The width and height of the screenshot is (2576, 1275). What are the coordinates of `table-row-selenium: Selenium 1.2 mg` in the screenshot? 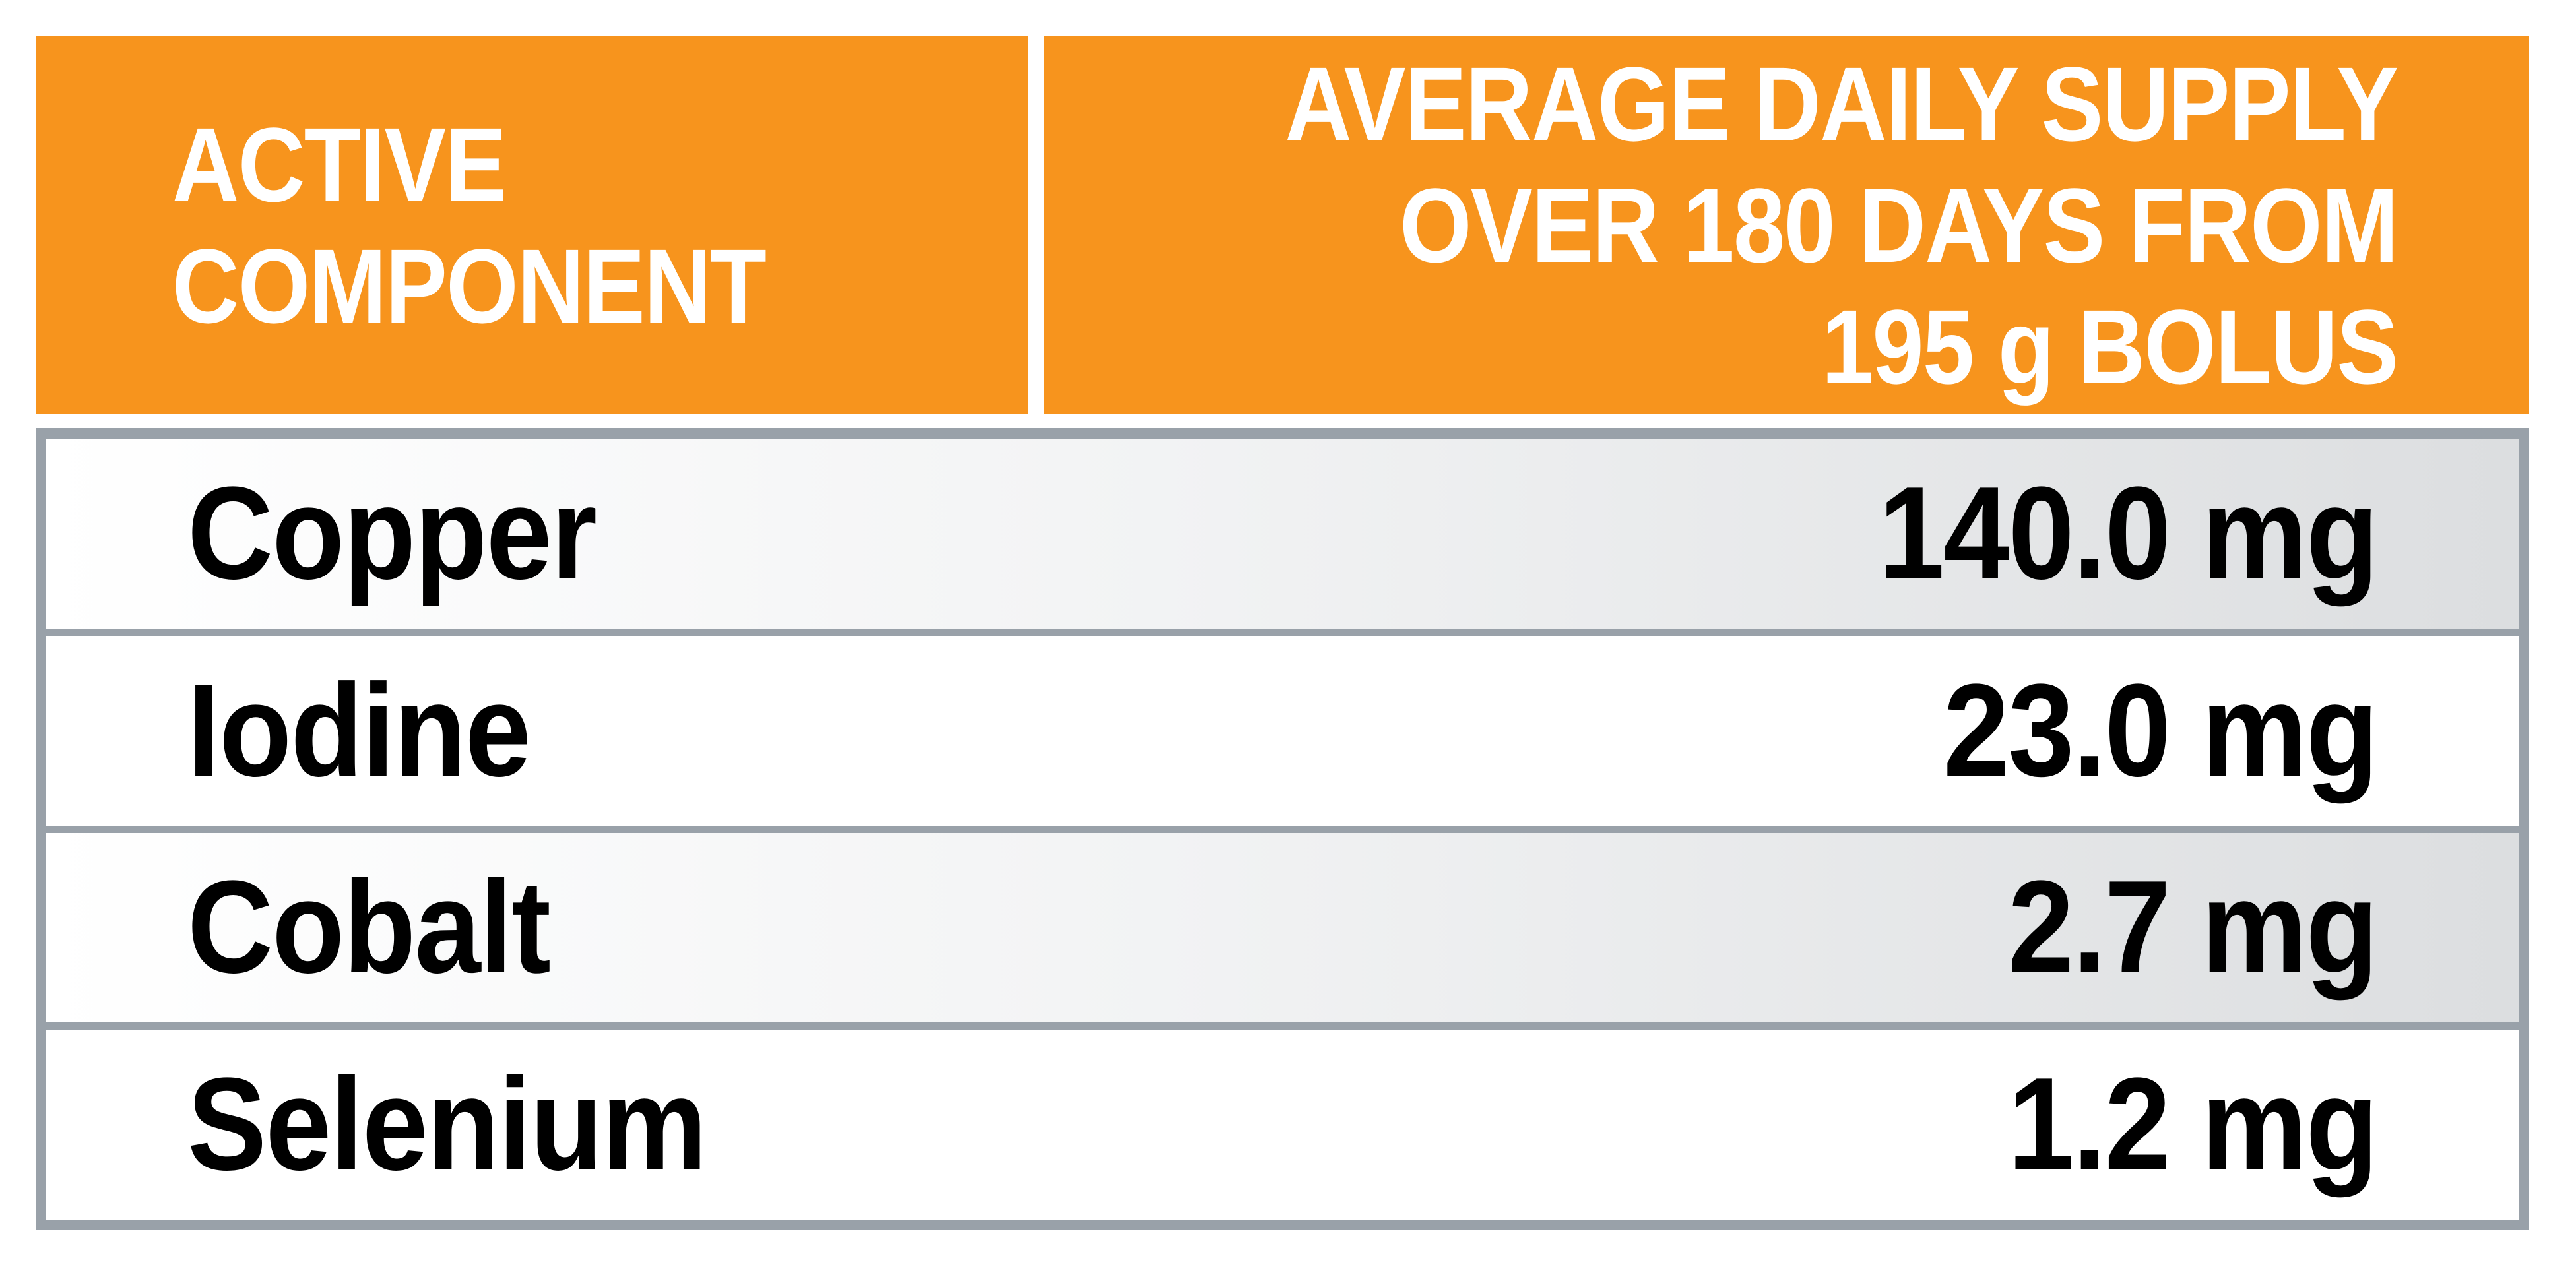 It's located at (1282, 1121).